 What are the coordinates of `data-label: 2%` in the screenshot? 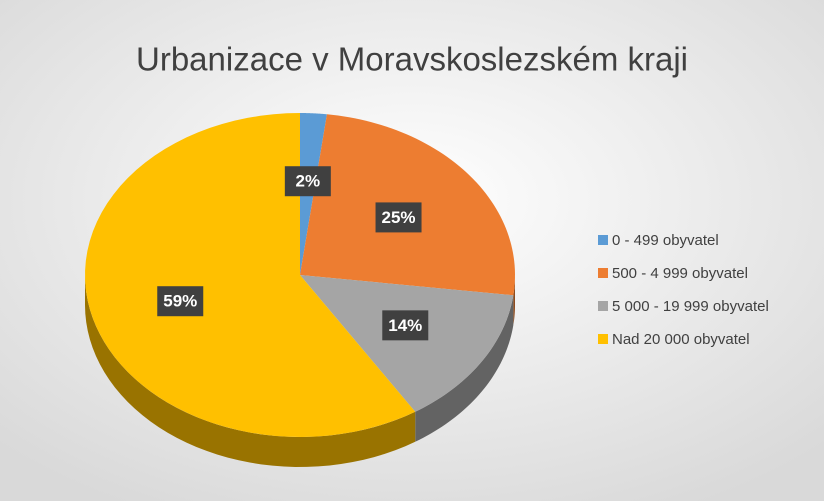 It's located at (308, 181).